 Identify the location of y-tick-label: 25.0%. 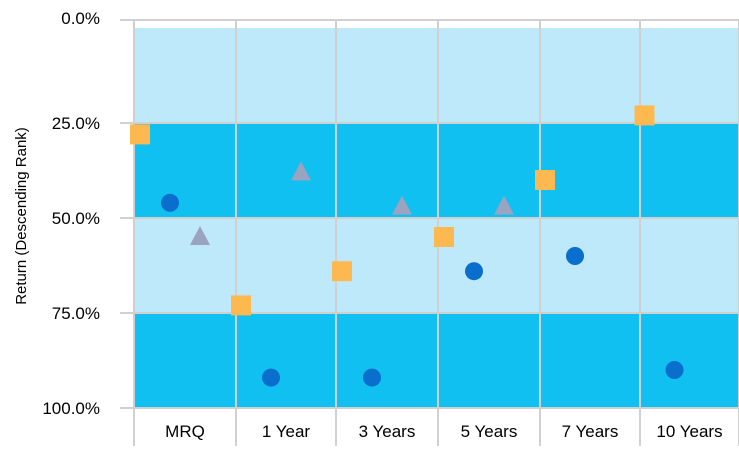
(76, 123).